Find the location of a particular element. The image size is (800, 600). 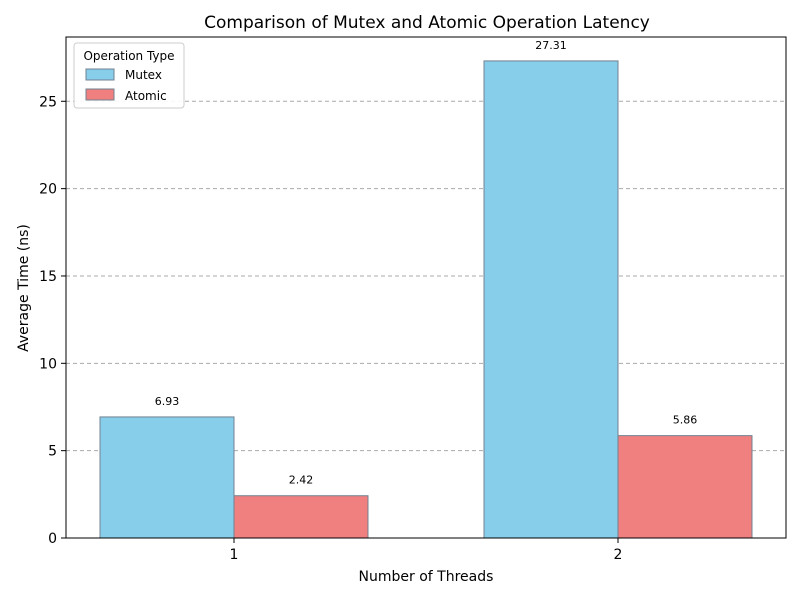

legend-label-mutex: Mutex is located at coordinates (143, 75).